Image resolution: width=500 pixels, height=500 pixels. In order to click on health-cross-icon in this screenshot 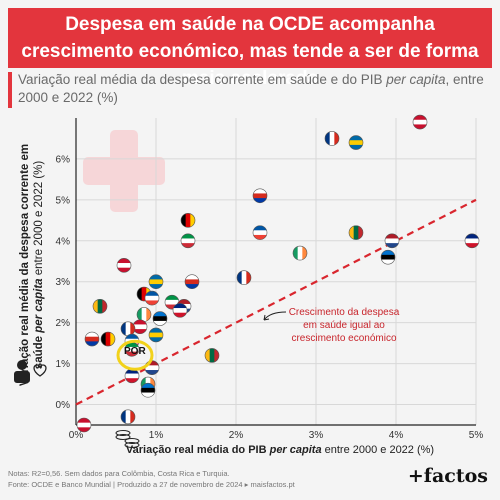, I will do `click(124, 171)`.